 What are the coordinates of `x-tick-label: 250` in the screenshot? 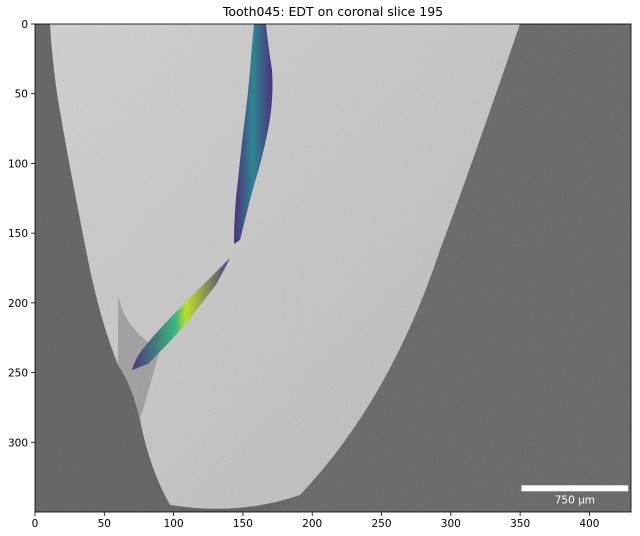 It's located at (381, 524).